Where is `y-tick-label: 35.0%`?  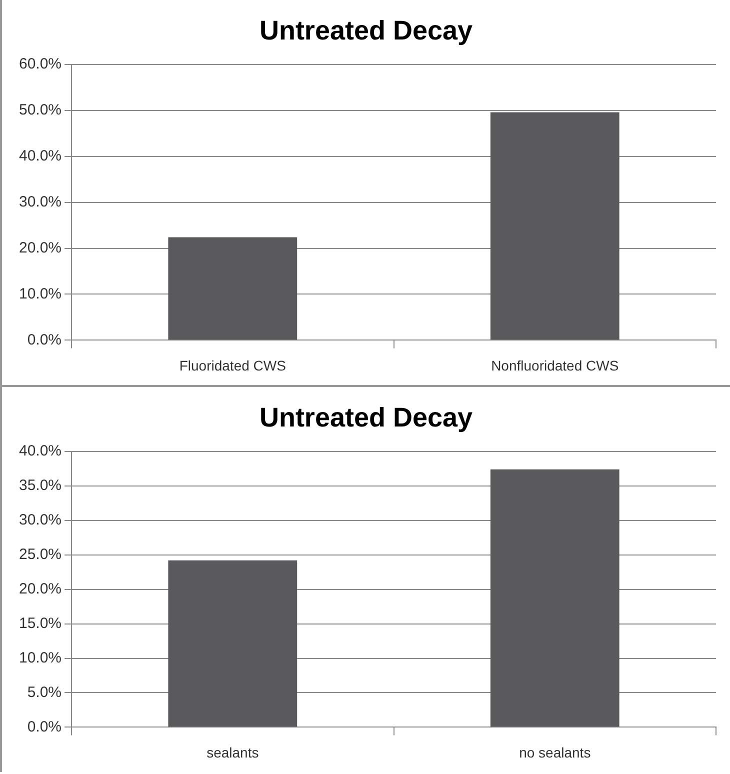
y-tick-label: 35.0% is located at coordinates (40, 485).